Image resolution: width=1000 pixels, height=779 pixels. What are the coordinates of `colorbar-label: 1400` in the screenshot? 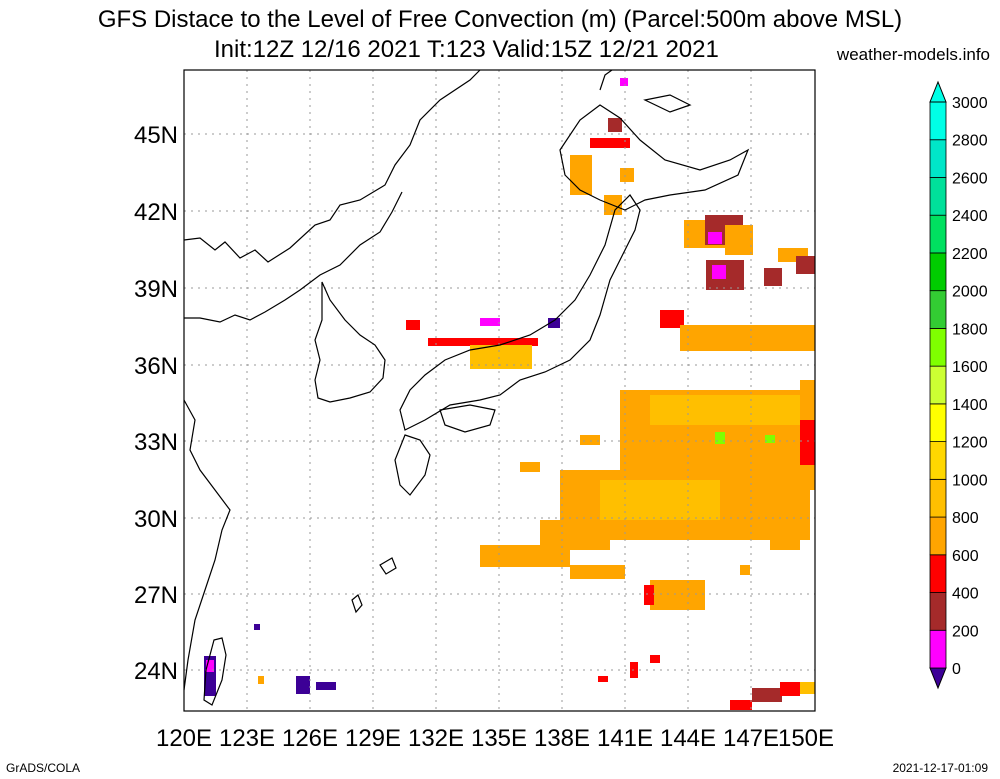 It's located at (970, 405).